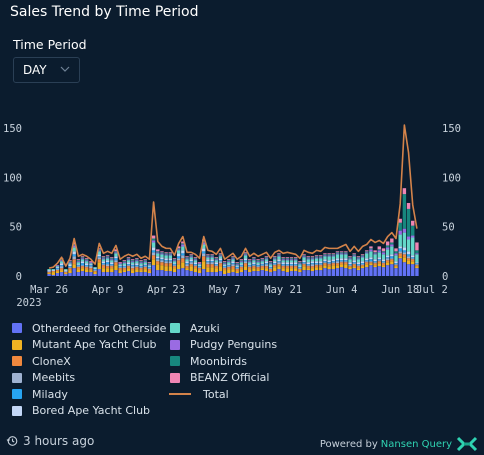 This screenshot has width=484, height=455. Describe the element at coordinates (46, 70) in the screenshot. I see `time-period-select: DAY` at that location.